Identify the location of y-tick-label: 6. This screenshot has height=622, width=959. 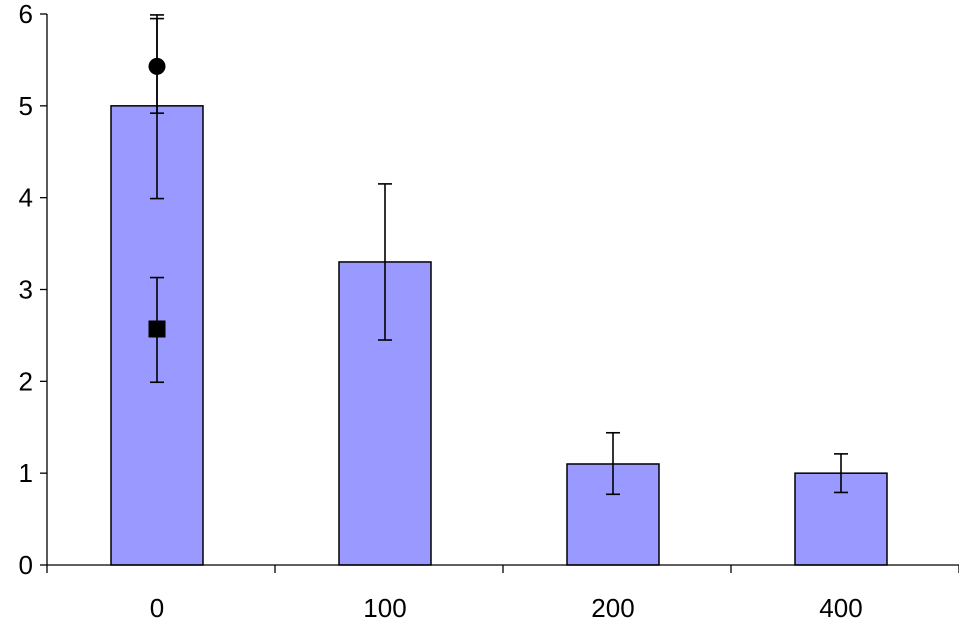
(26, 14).